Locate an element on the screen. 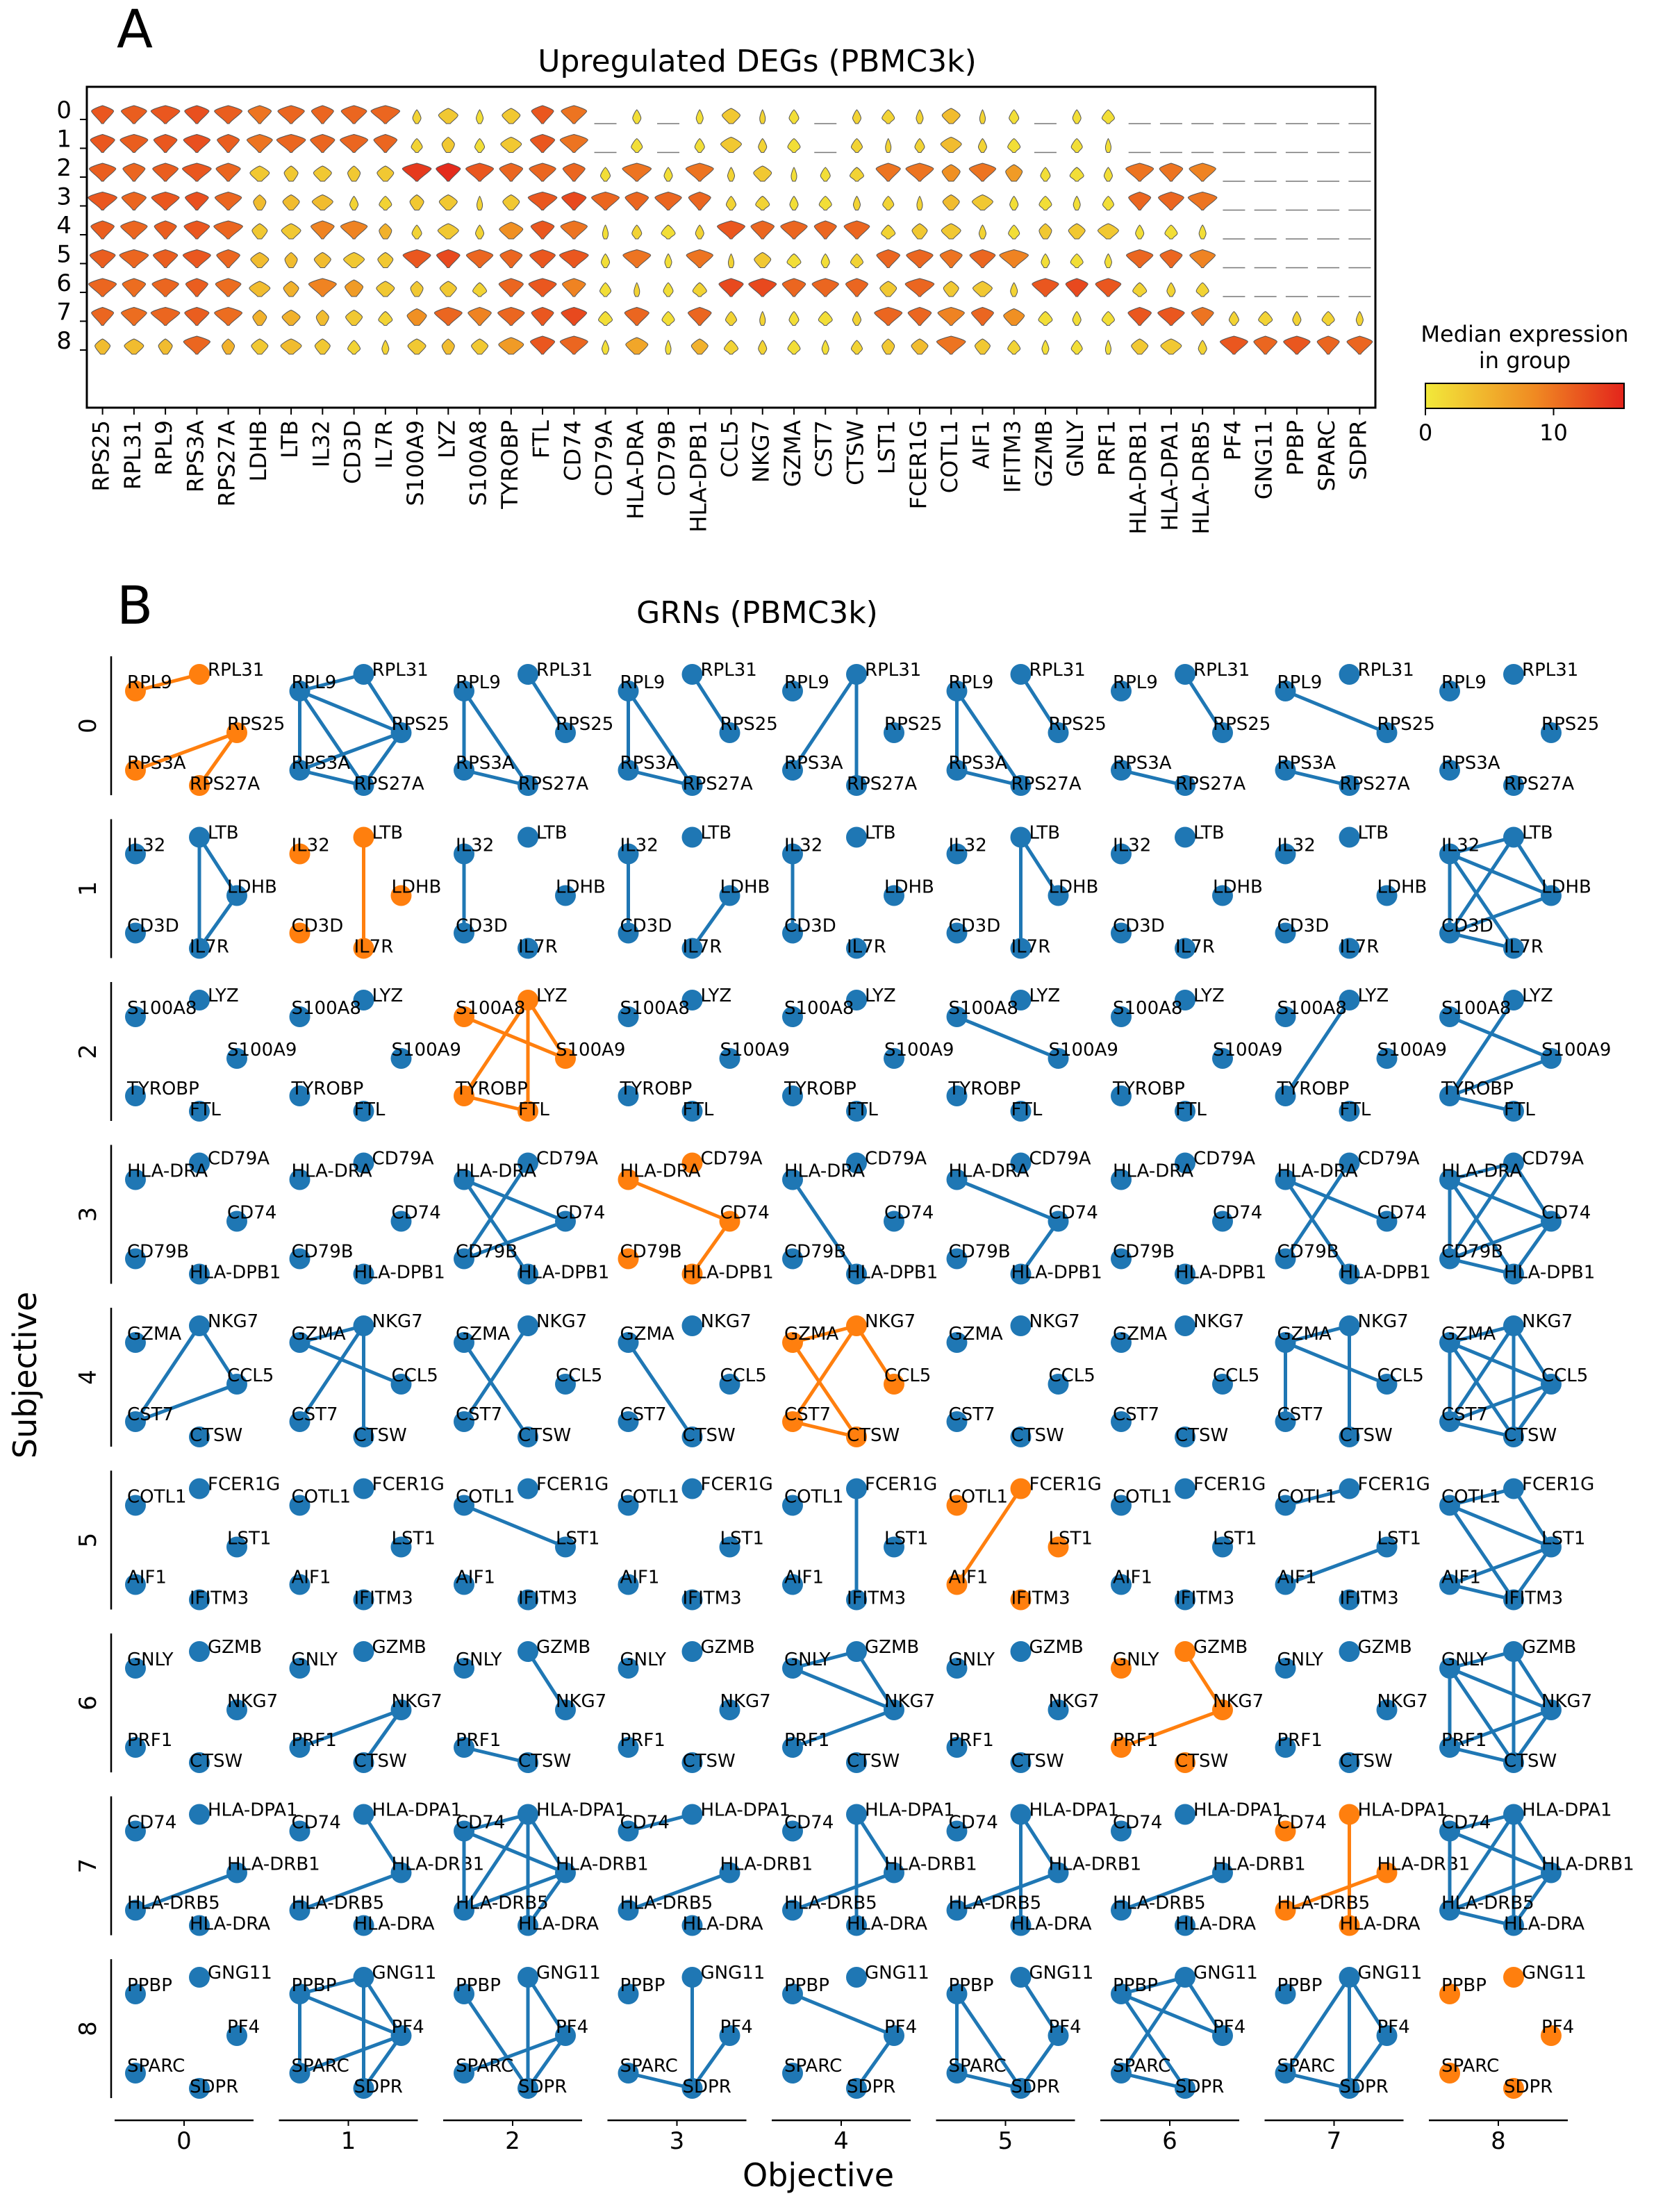 This screenshot has height=2212, width=1672. row-label: 4 is located at coordinates (88, 1377).